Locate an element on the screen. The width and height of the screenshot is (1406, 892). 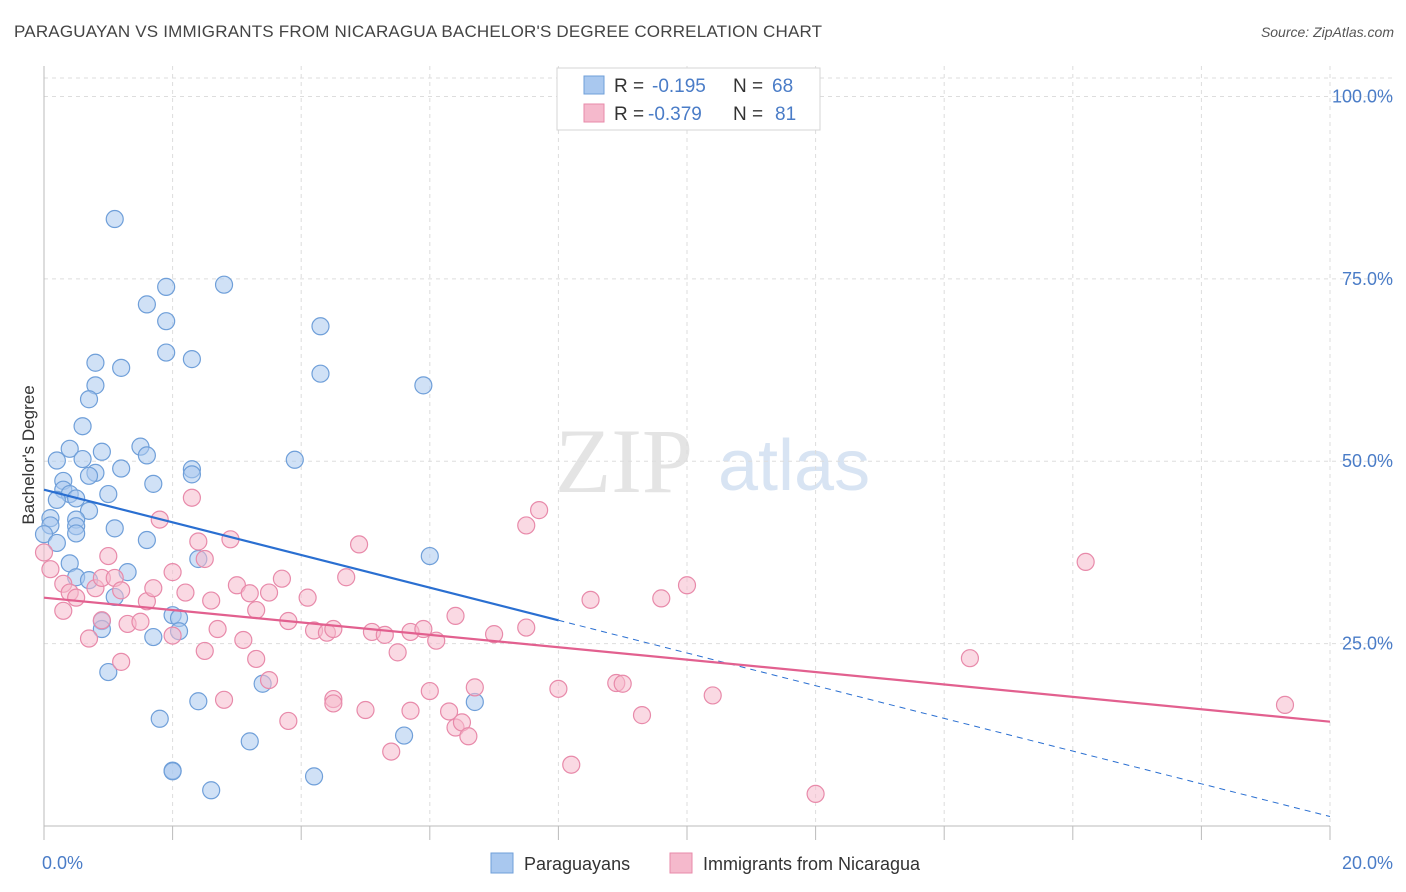
series-legend-label-paraguayans: Paraguayans is located at coordinates (577, 864).